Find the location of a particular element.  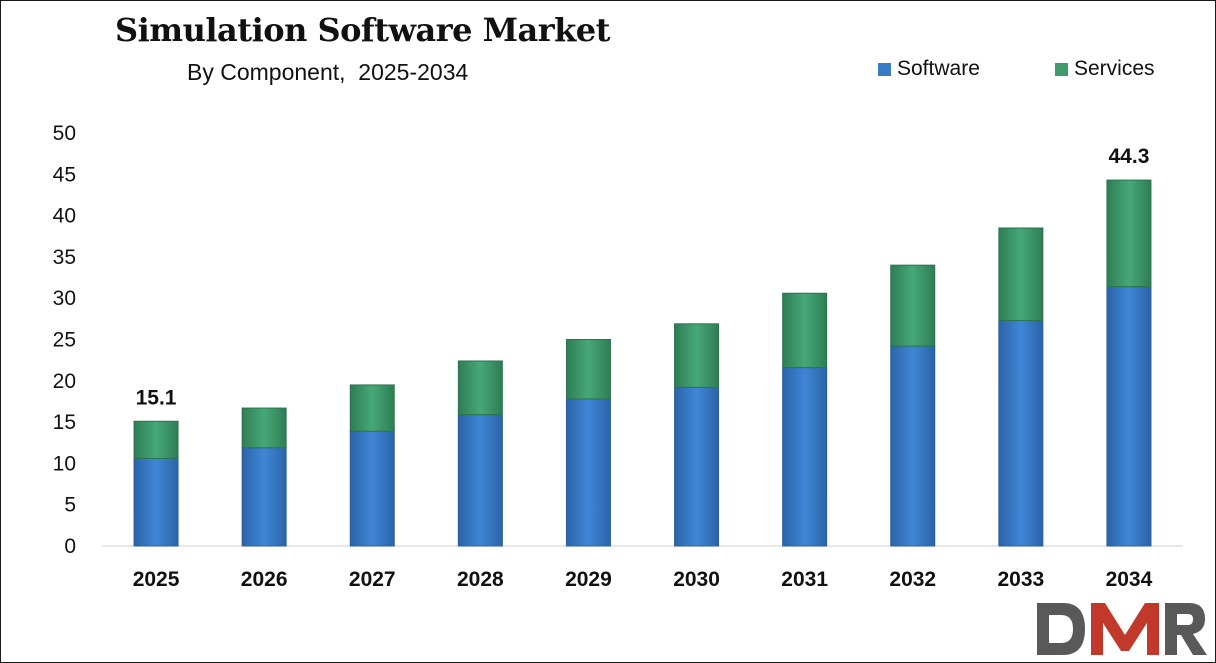

legend-item-software: Software is located at coordinates (929, 69).